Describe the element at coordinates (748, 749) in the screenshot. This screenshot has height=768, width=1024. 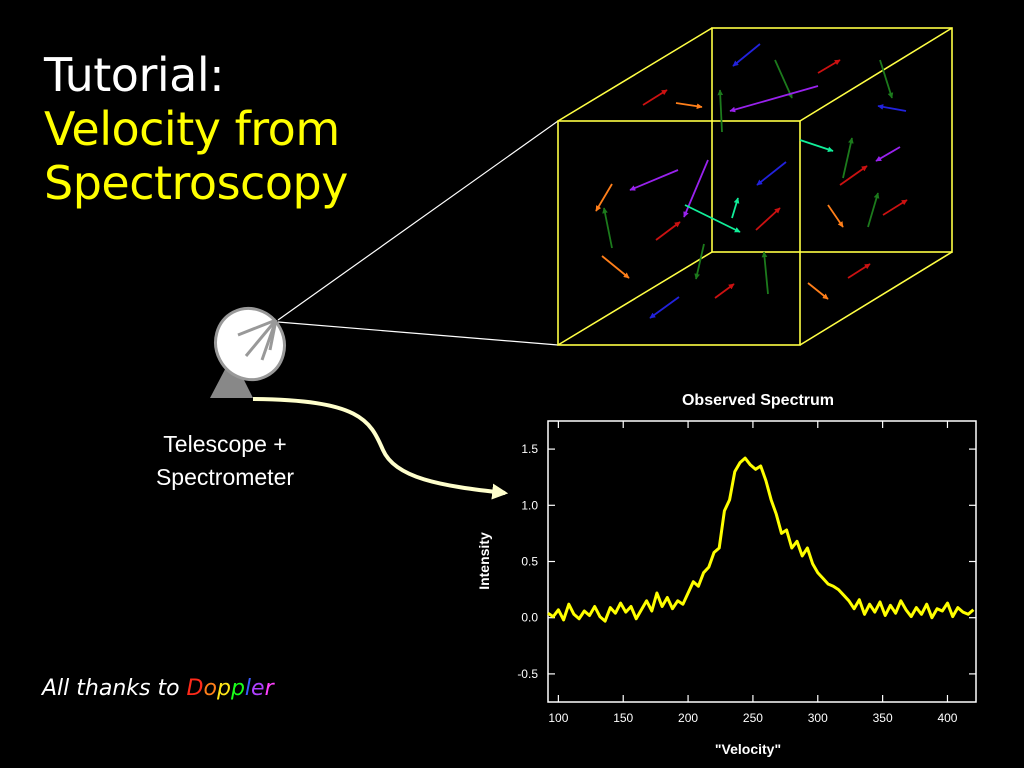
I see `chart-x-axis-label: "Velocity"` at that location.